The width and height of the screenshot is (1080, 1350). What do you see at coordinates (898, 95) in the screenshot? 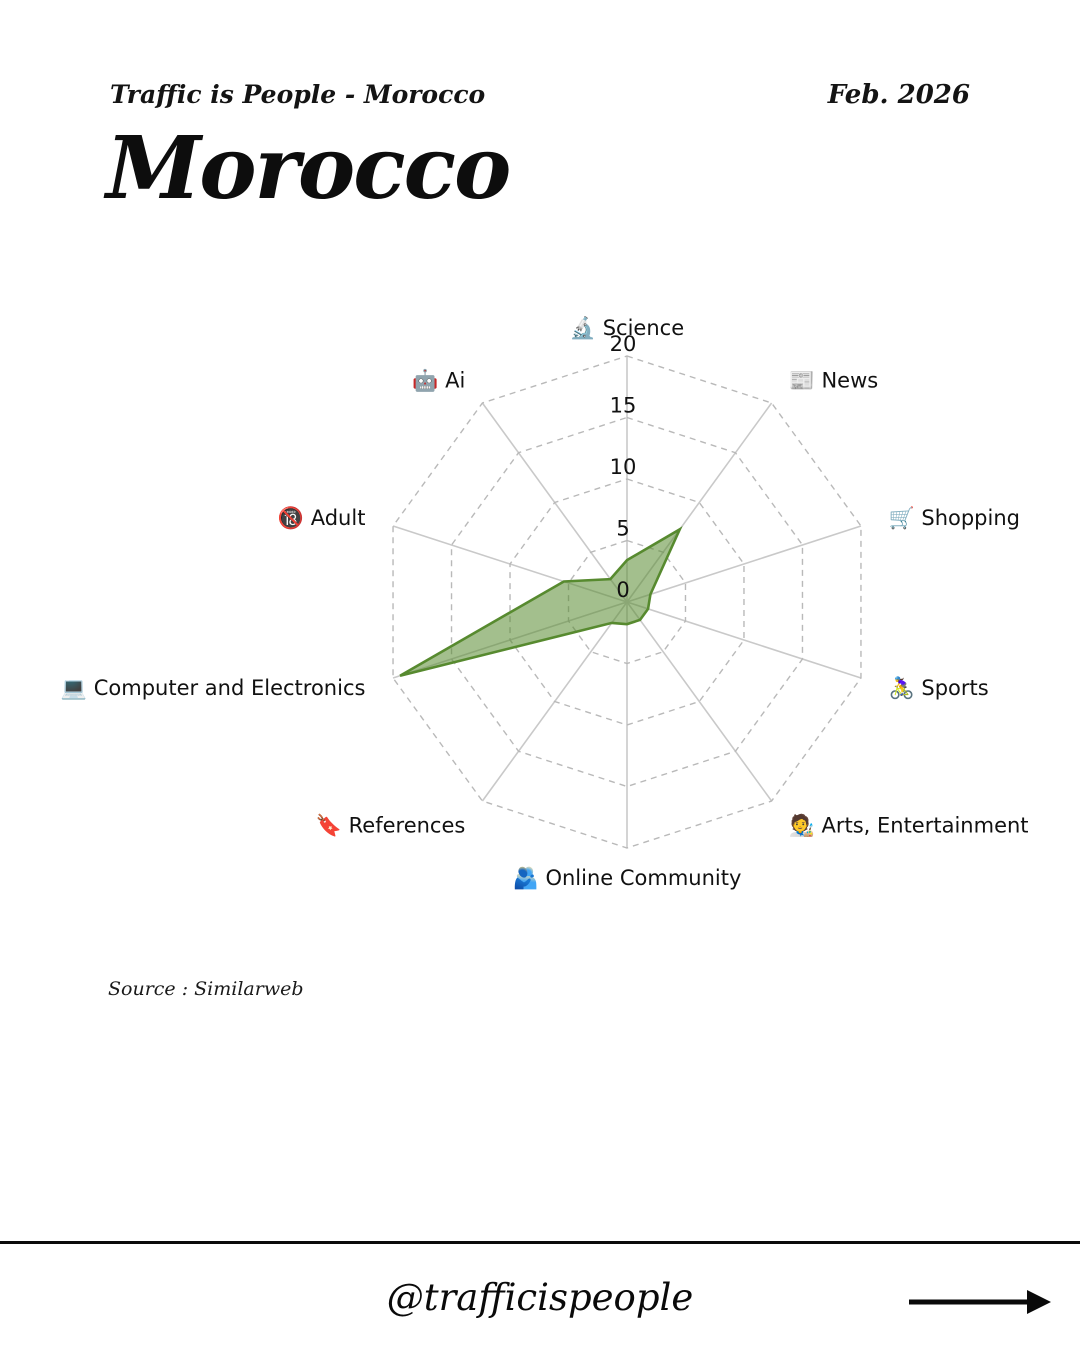
I see `header-date: Feb. 2026` at bounding box center [898, 95].